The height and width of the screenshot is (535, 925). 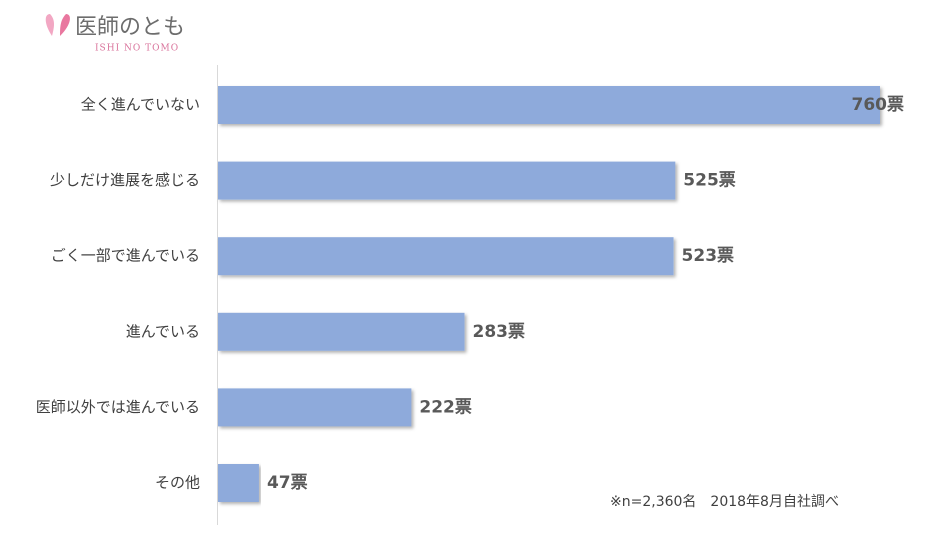 What do you see at coordinates (125, 180) in the screenshot?
I see `category-label: 少しだけ進展を感じる` at bounding box center [125, 180].